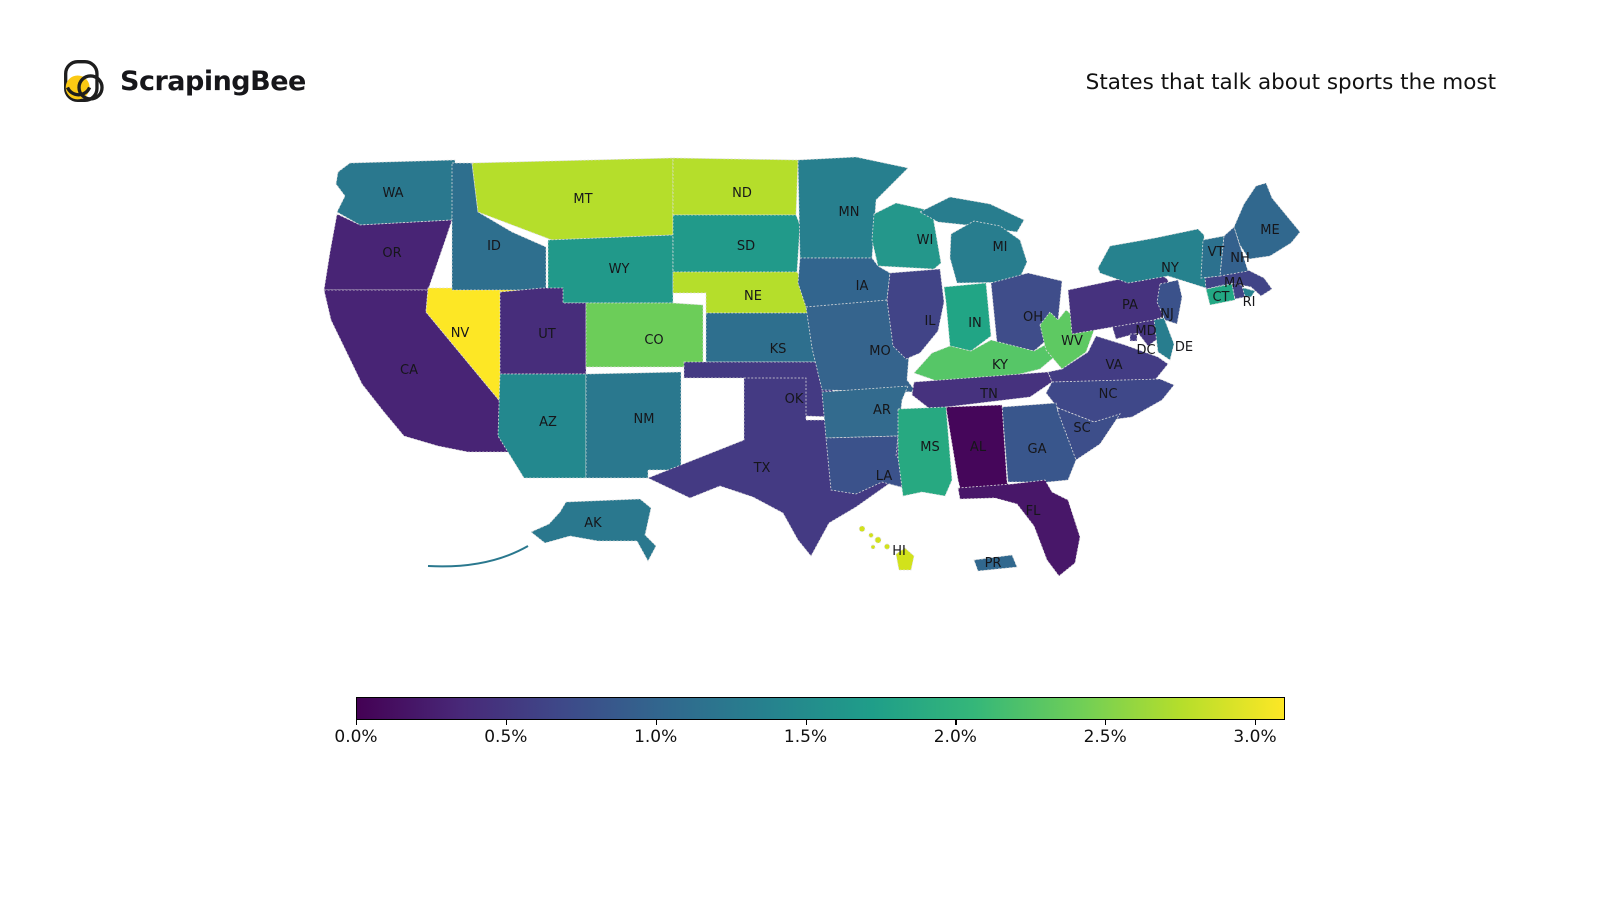 This screenshot has height=900, width=1600. Describe the element at coordinates (395, 192) in the screenshot. I see `state-wa` at that location.